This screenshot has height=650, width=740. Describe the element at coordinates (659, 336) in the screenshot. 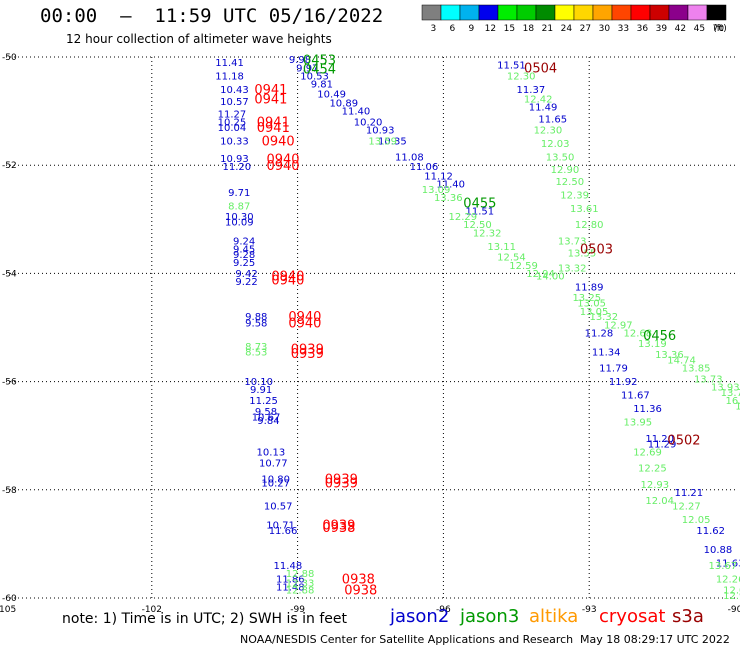

I see `pass-time-label: 0456` at that location.